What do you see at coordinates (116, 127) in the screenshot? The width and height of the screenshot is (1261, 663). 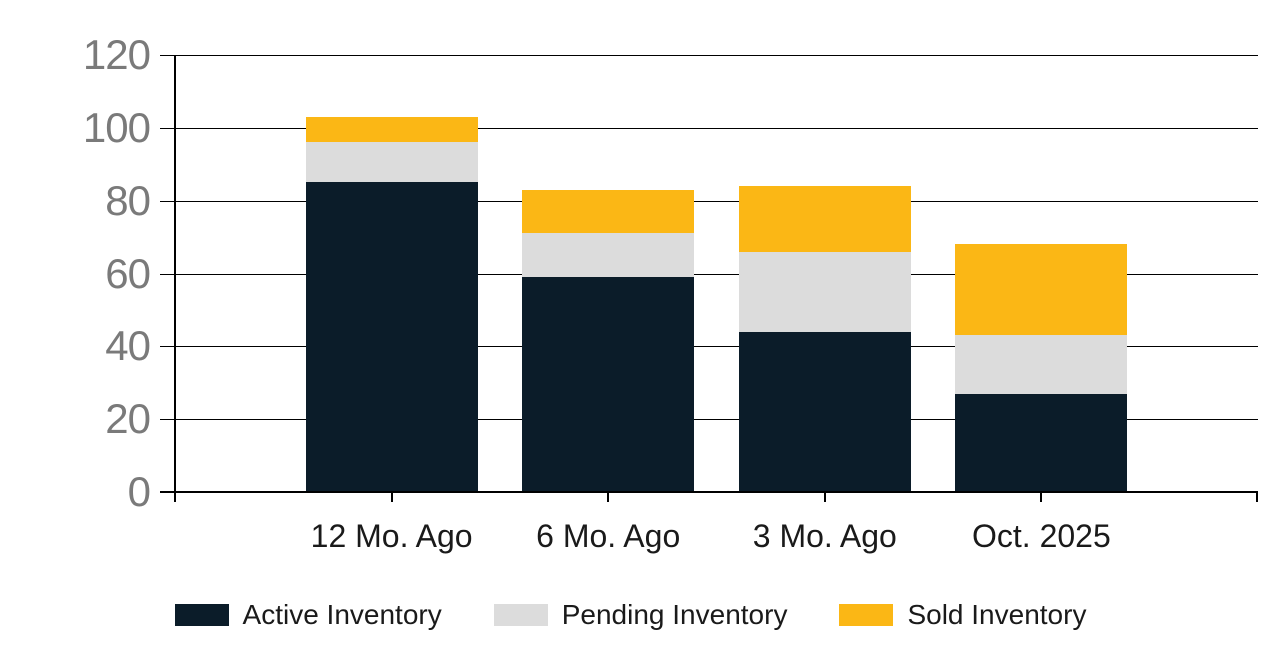 I see `y-tick-label: 100` at bounding box center [116, 127].